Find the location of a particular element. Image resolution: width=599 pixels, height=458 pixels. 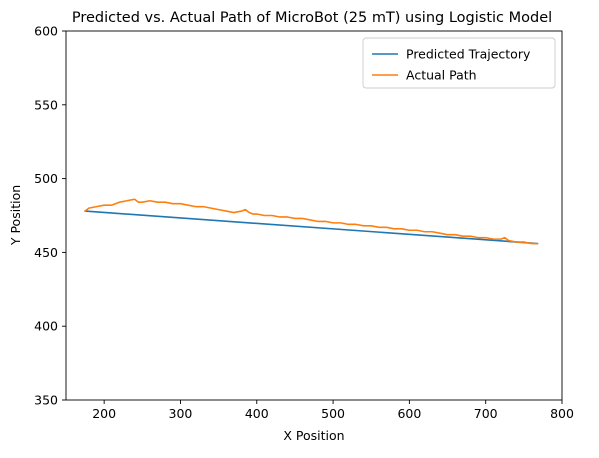

legend-label-predicted-trajectory: Predicted Trajectory is located at coordinates (468, 54).